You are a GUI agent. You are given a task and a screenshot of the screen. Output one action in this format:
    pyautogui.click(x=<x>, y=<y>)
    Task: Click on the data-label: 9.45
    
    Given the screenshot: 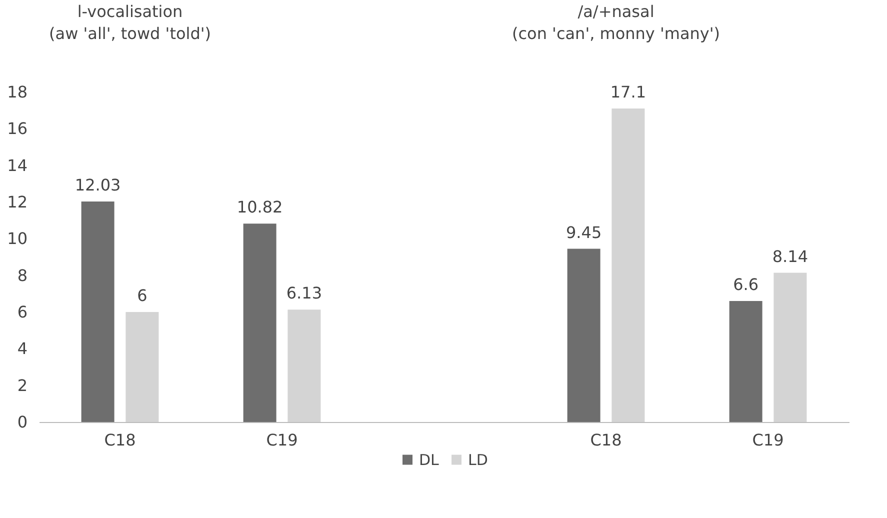 What is the action you would take?
    pyautogui.click(x=584, y=232)
    